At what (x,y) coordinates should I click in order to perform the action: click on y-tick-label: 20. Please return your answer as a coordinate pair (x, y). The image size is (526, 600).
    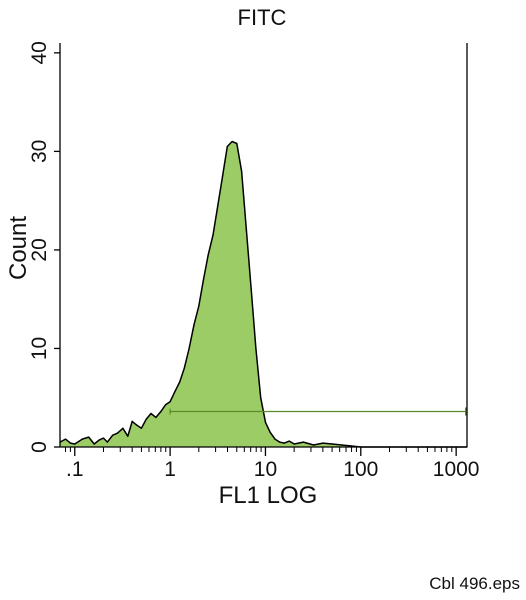
    Looking at the image, I should click on (39, 249).